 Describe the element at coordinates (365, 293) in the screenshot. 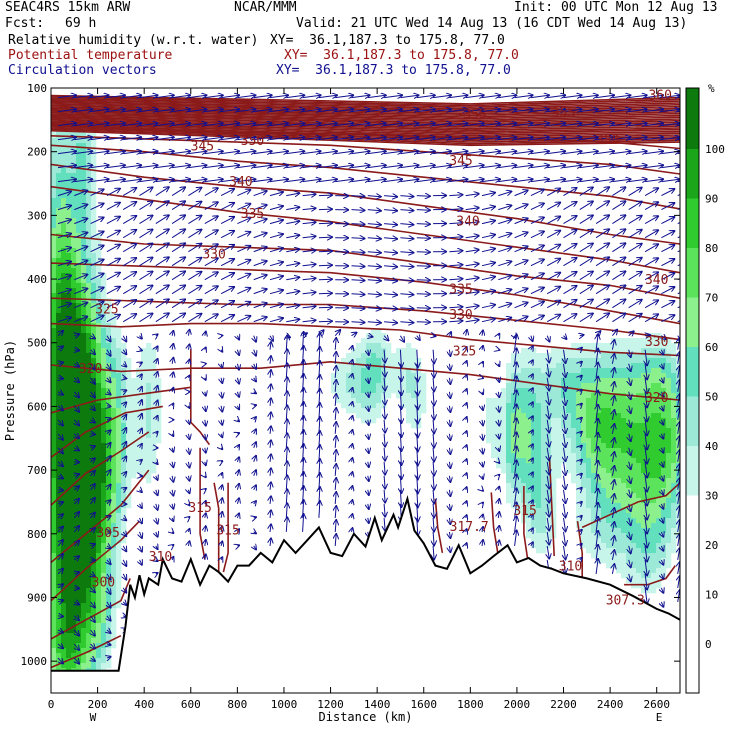

I see `theta-contour` at that location.